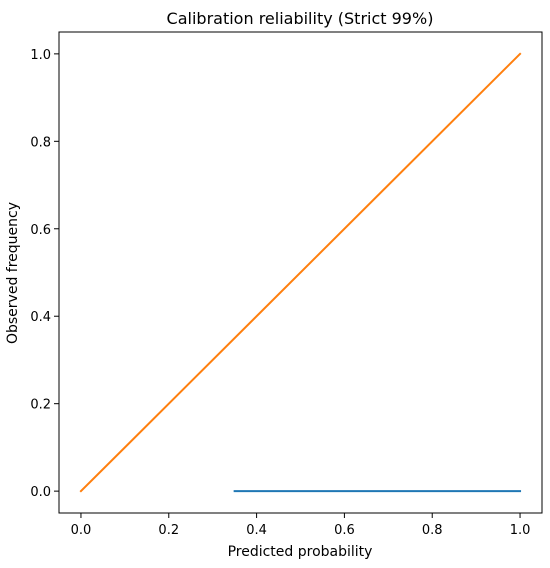 This screenshot has height=568, width=550. I want to click on y-tick-label: 0.4, so click(40, 317).